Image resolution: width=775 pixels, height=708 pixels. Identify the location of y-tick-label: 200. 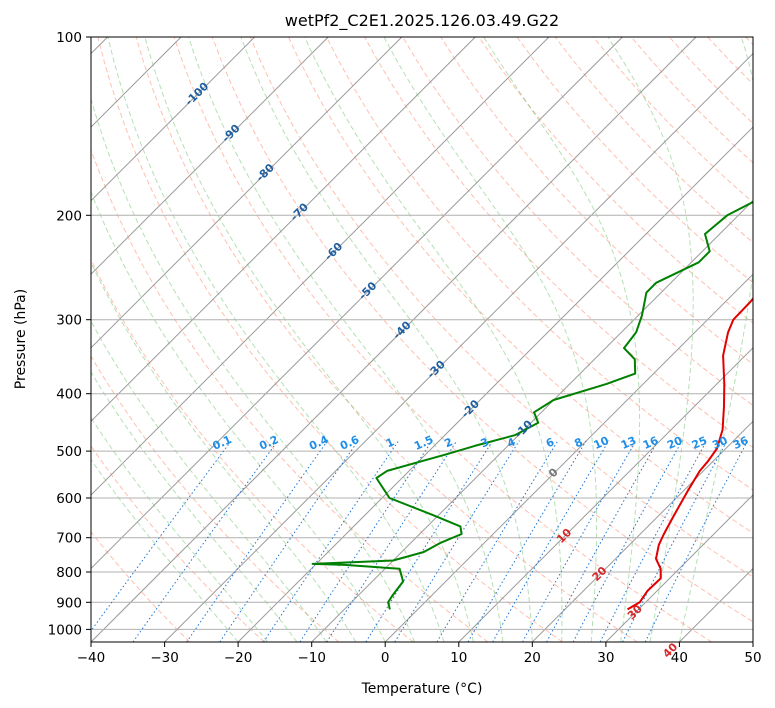
(69, 216).